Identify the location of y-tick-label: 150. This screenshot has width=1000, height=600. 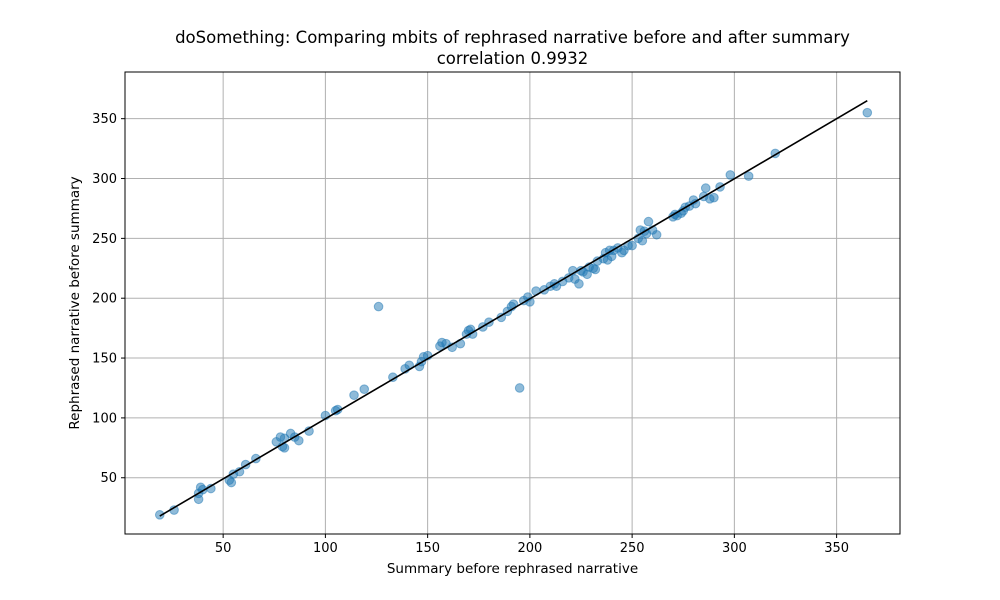
(104, 359).